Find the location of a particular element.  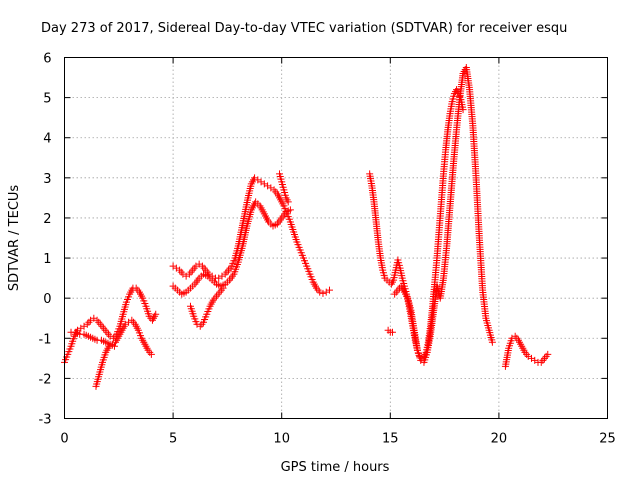

series-arc-f is located at coordinates (206, 307).